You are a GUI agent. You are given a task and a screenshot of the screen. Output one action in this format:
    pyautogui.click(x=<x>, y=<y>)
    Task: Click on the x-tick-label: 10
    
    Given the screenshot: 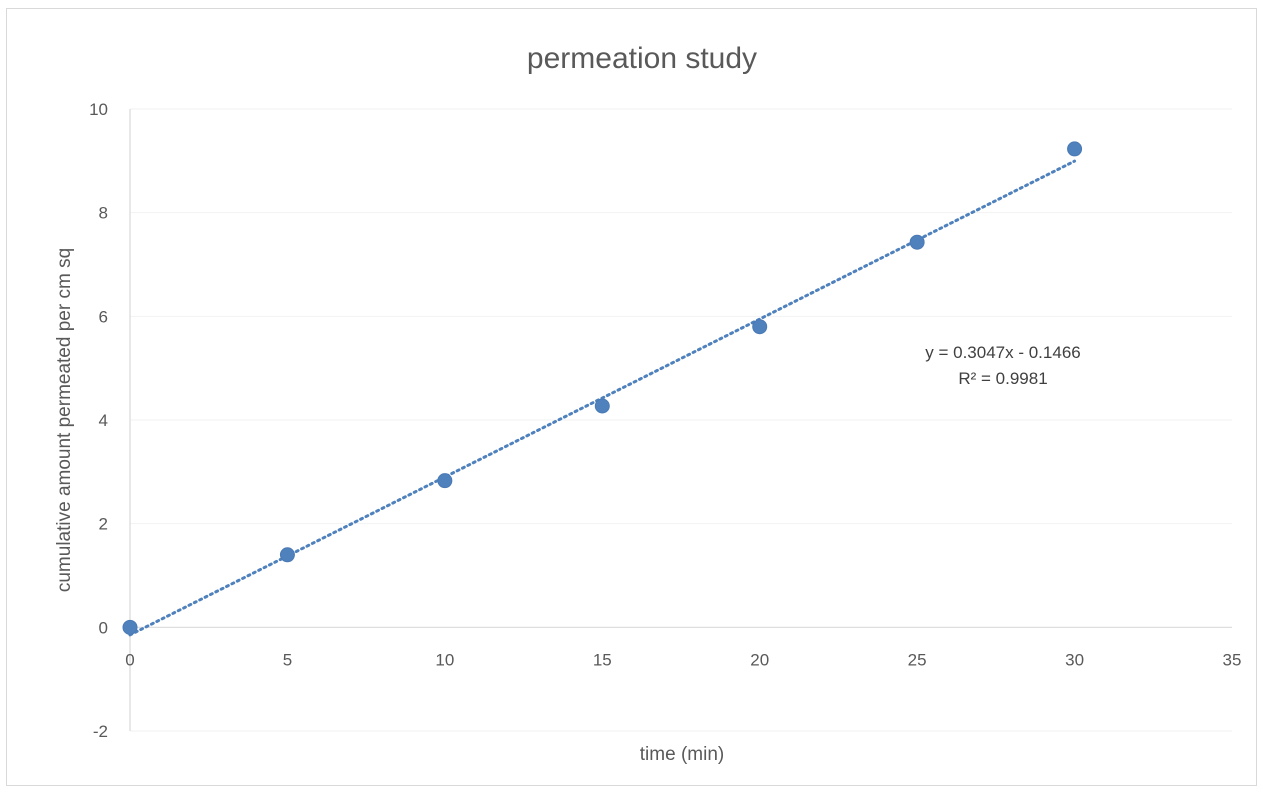 What is the action you would take?
    pyautogui.click(x=444, y=659)
    